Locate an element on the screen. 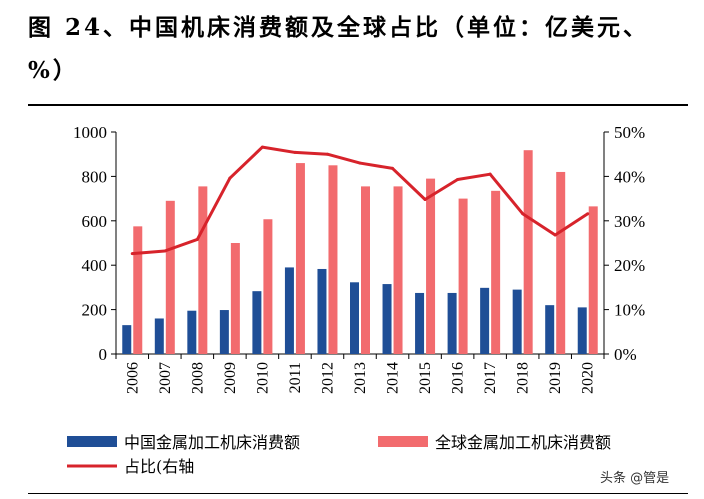 Image resolution: width=704 pixels, height=499 pixels. x-tick-label: 2008 is located at coordinates (197, 378).